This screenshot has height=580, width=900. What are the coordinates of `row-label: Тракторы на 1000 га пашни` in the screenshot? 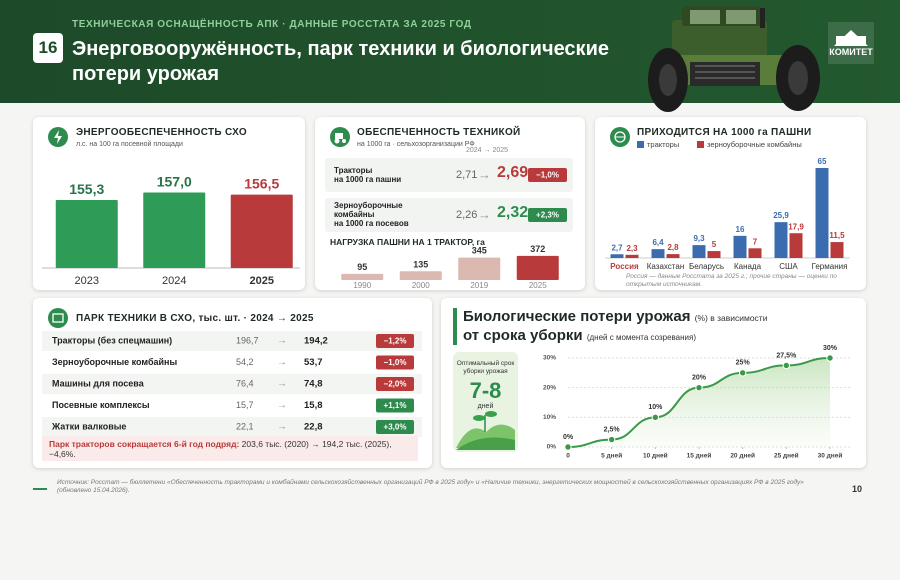 It's located at (368, 175).